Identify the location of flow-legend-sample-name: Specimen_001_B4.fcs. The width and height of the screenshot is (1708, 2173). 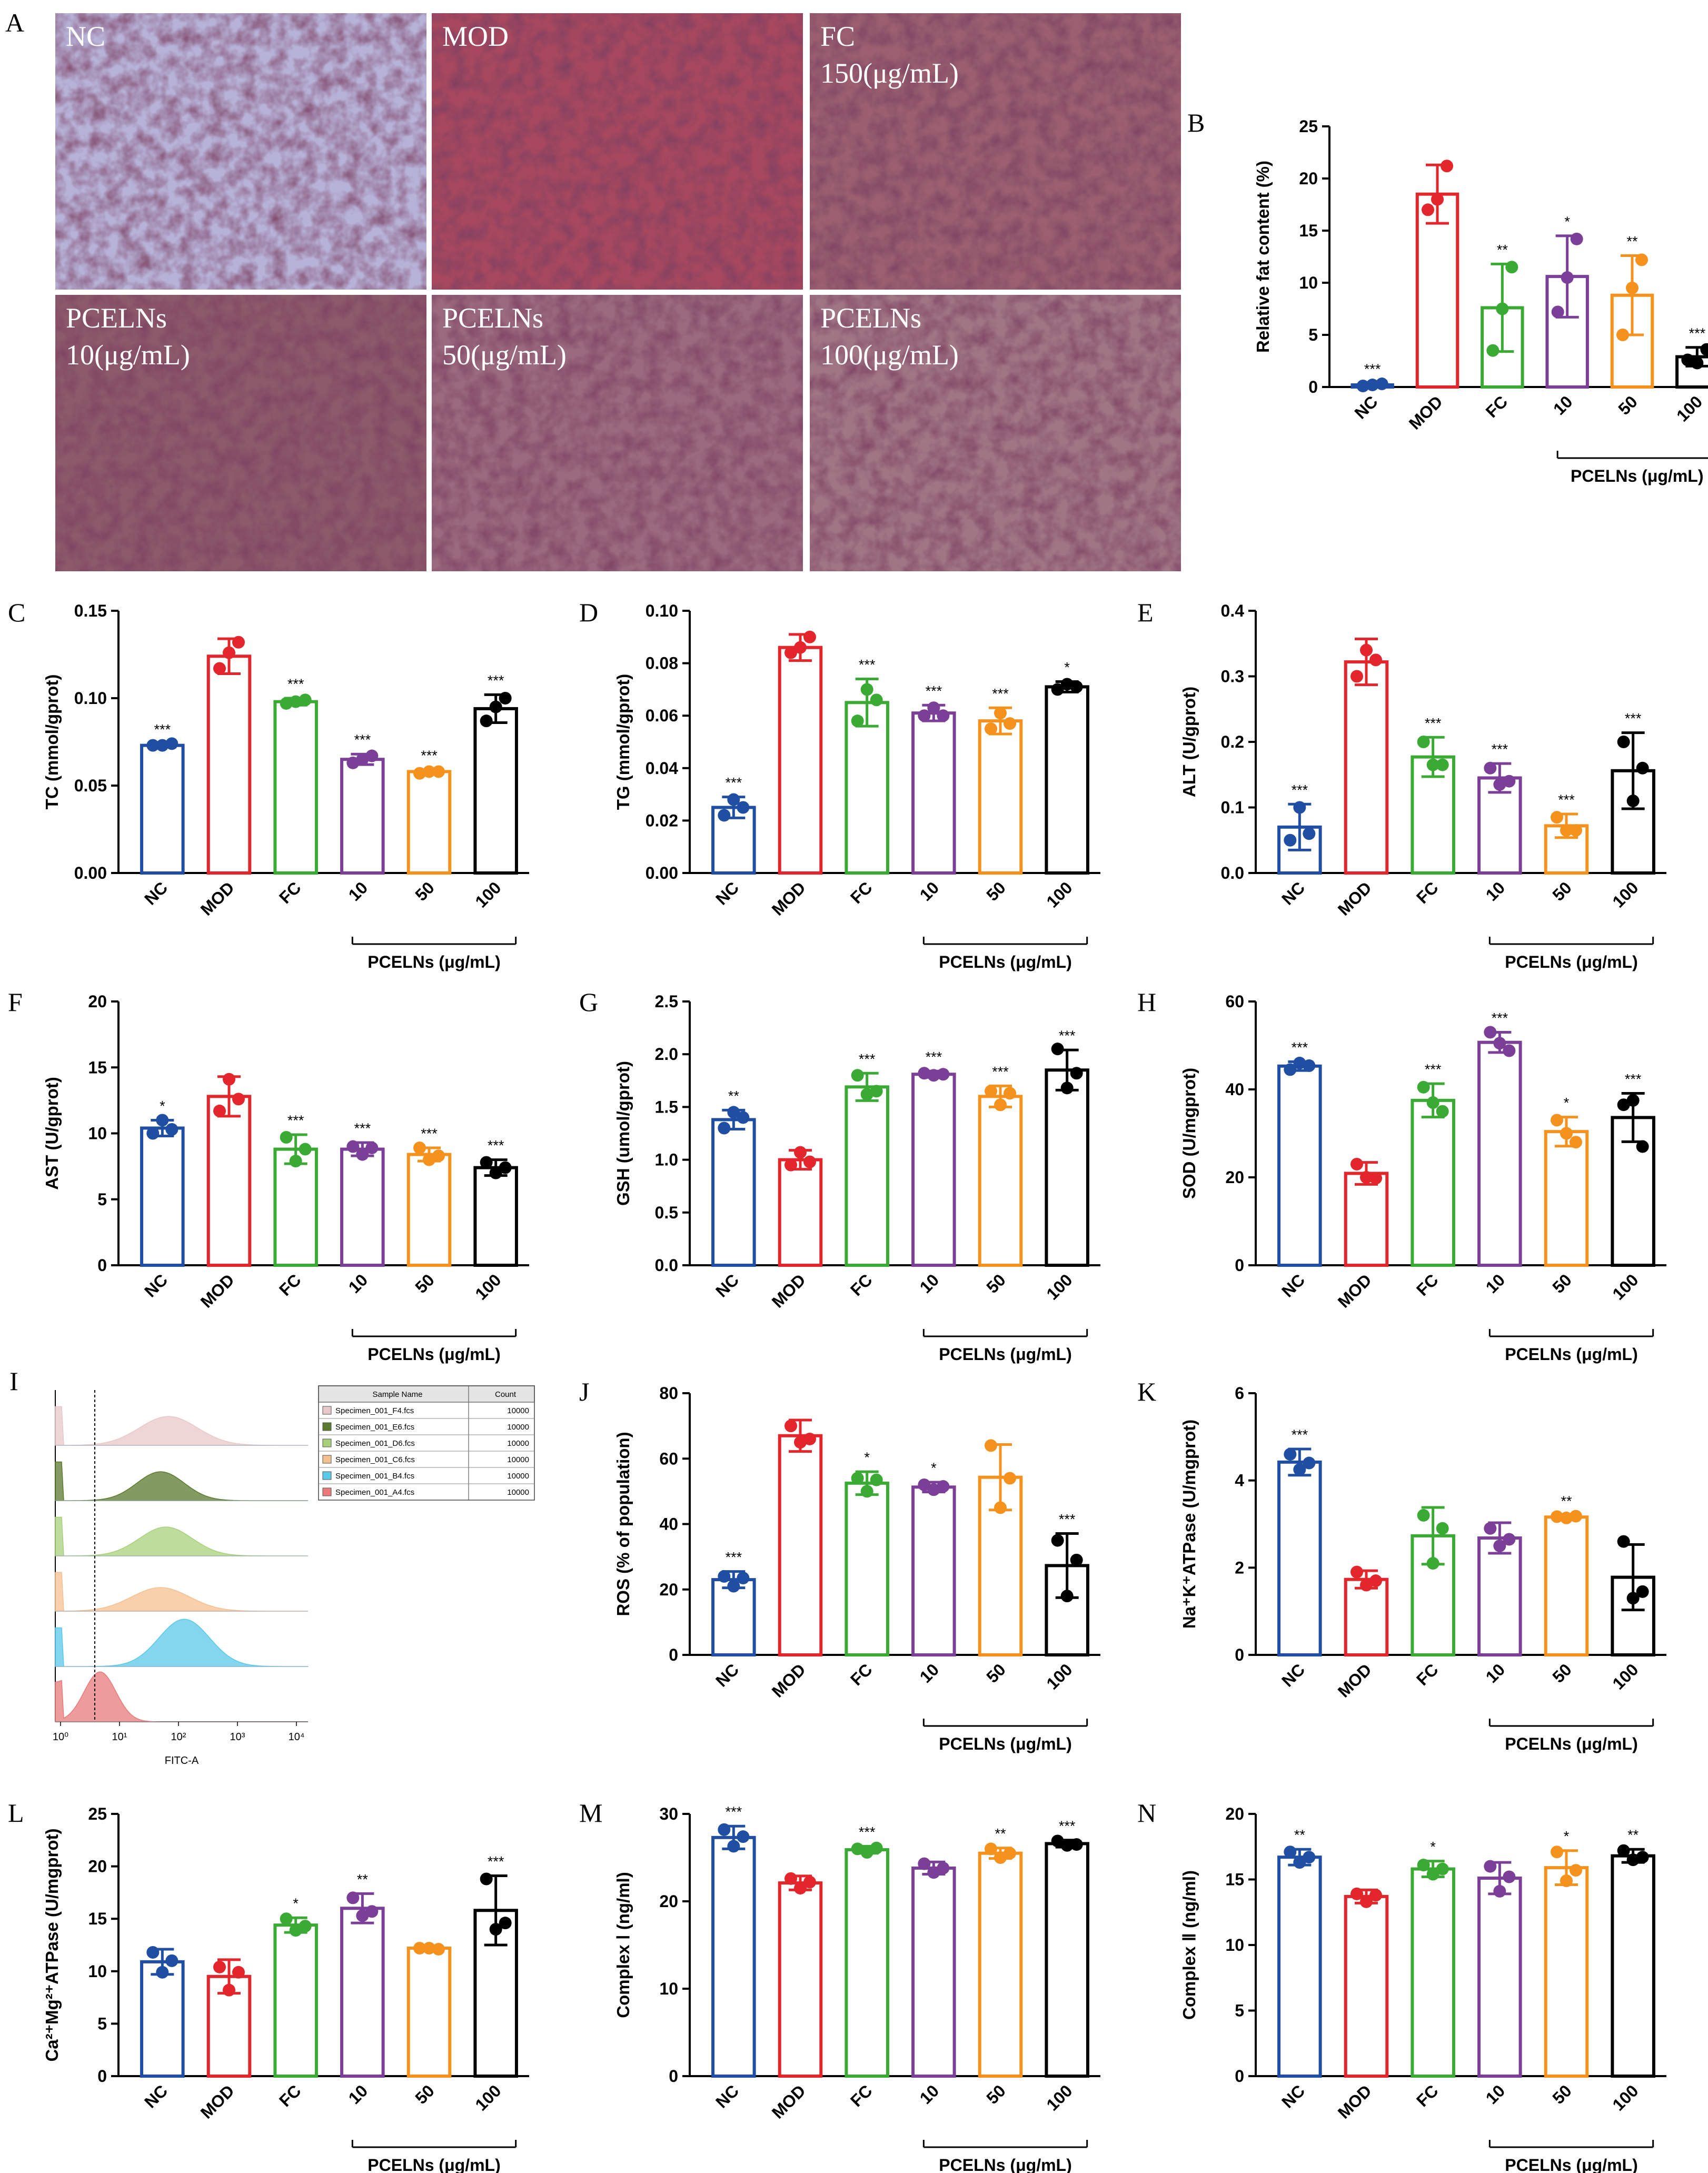
(374, 1476).